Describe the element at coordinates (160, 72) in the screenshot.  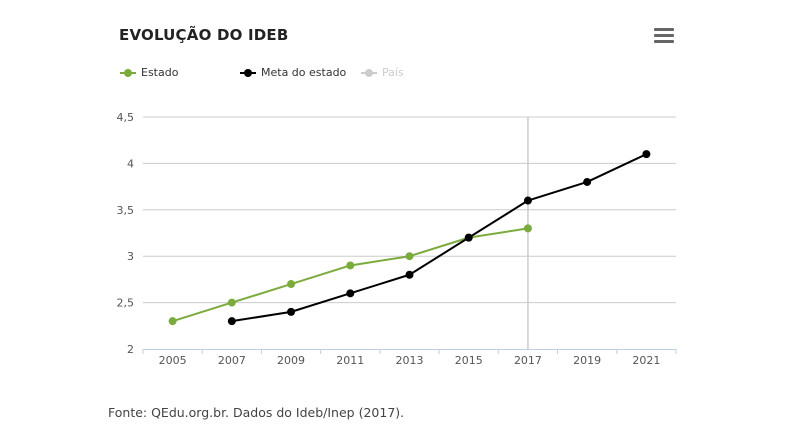
I see `legend-label-estado: Estado` at that location.